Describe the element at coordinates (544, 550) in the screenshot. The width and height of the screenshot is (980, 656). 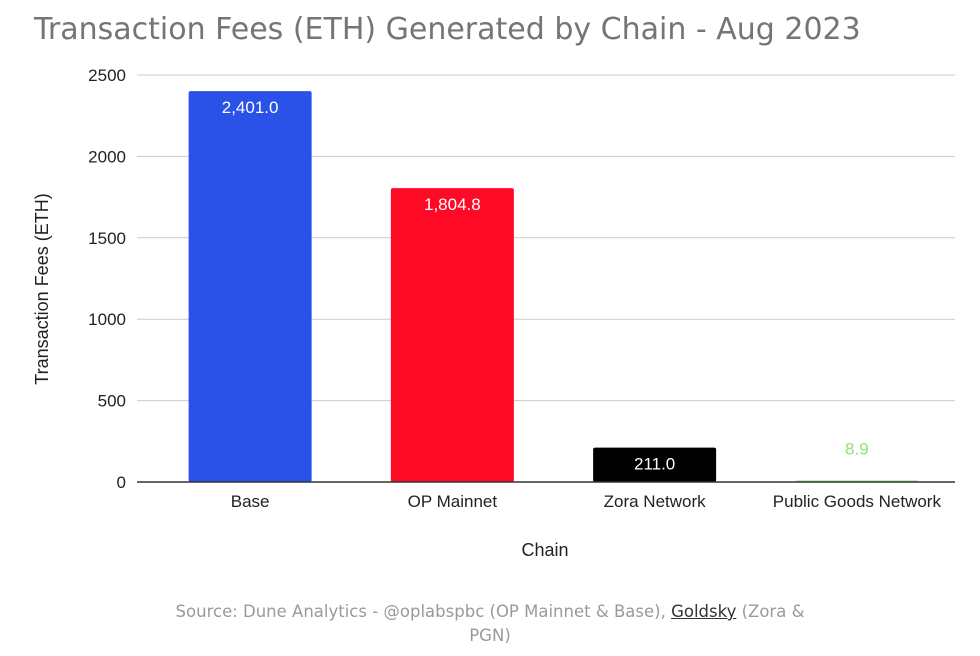
I see `x-axis-title: Chain` at that location.